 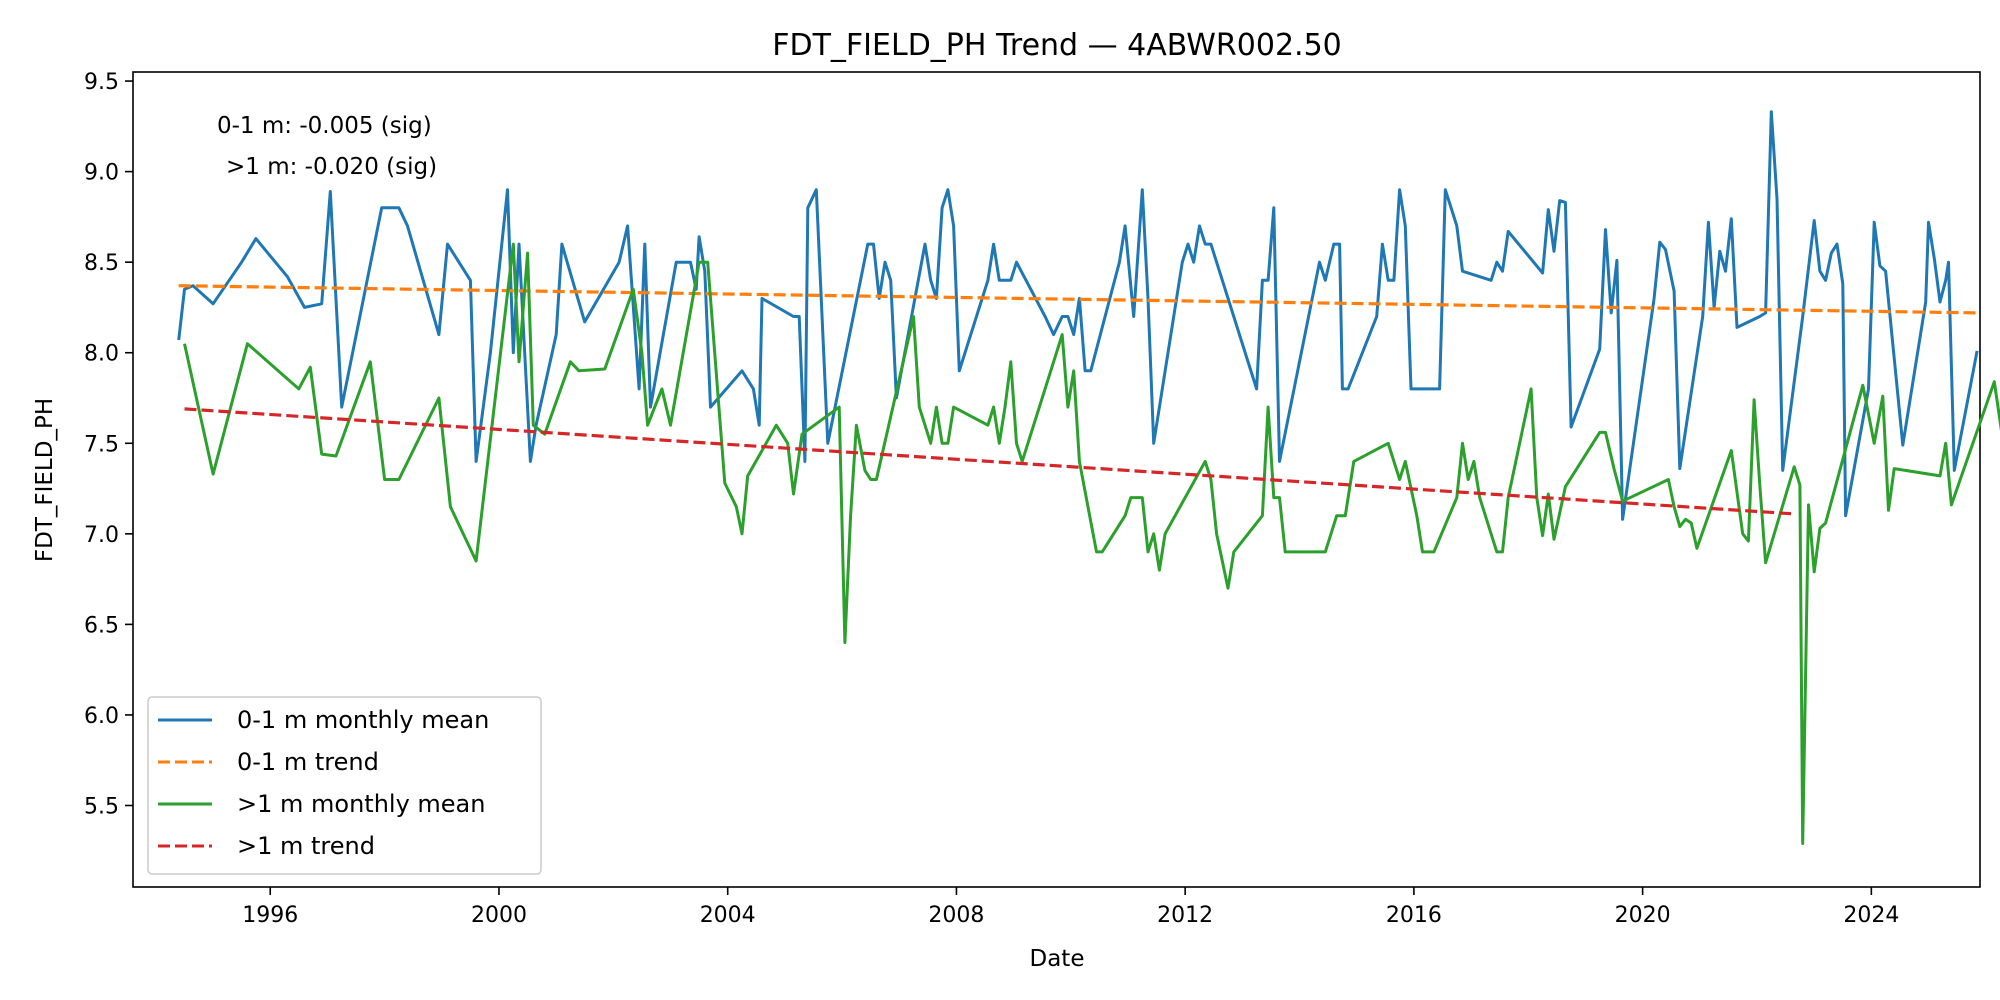 What do you see at coordinates (361, 804) in the screenshot?
I see `legend-label: >1 m monthly mean` at bounding box center [361, 804].